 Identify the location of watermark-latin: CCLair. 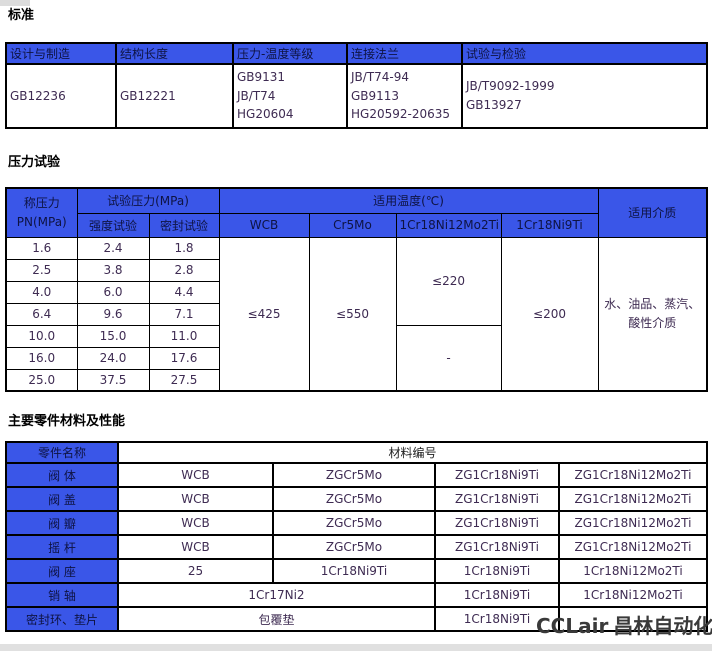
(572, 626).